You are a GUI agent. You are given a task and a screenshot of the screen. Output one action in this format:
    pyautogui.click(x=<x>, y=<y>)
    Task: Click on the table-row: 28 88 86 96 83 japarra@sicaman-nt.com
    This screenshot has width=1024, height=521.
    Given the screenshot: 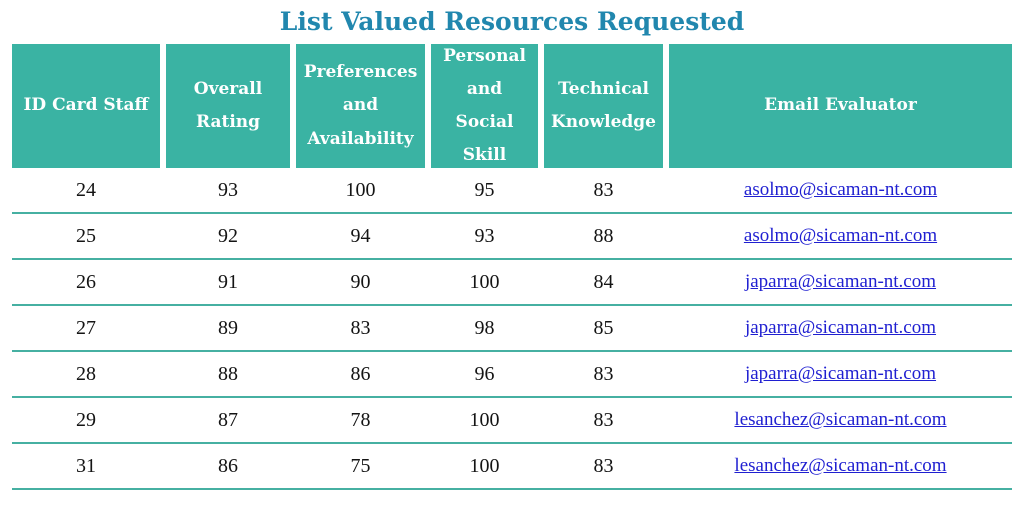 What is the action you would take?
    pyautogui.click(x=512, y=375)
    